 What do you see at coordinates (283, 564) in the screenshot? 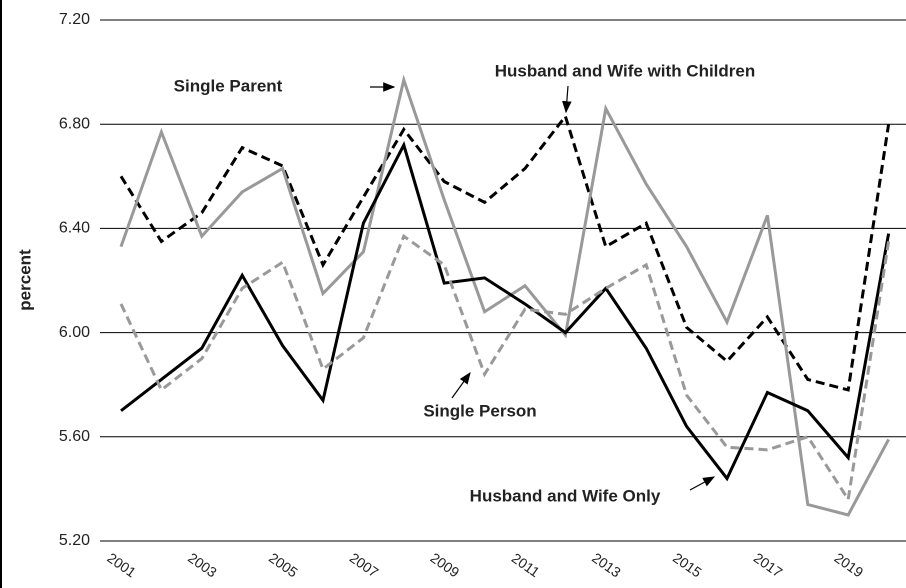
I see `x-tick-label: 2005` at bounding box center [283, 564].